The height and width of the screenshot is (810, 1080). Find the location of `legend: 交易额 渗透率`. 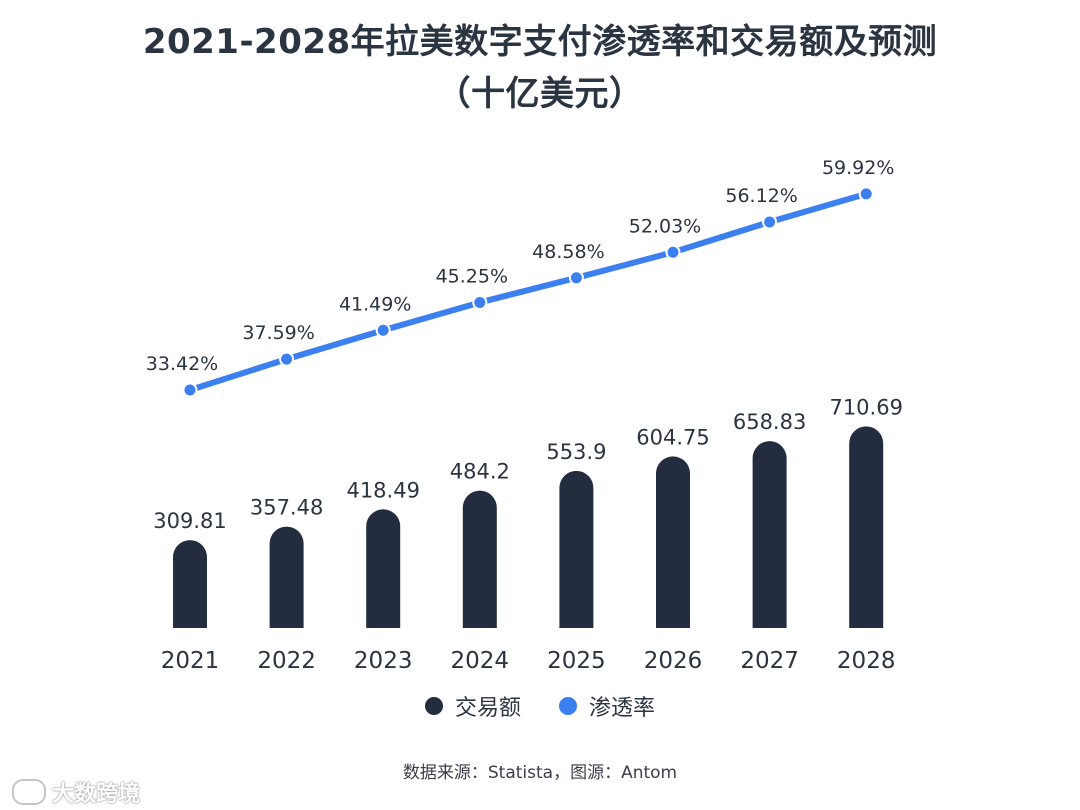

legend: 交易额 渗透率 is located at coordinates (540, 706).